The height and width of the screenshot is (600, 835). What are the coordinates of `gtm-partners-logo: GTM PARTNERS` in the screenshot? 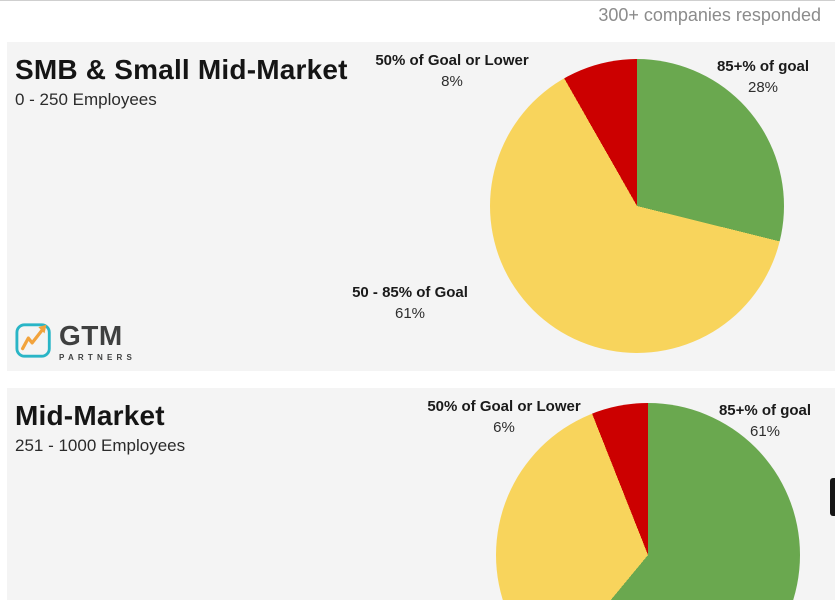 It's located at (75, 341).